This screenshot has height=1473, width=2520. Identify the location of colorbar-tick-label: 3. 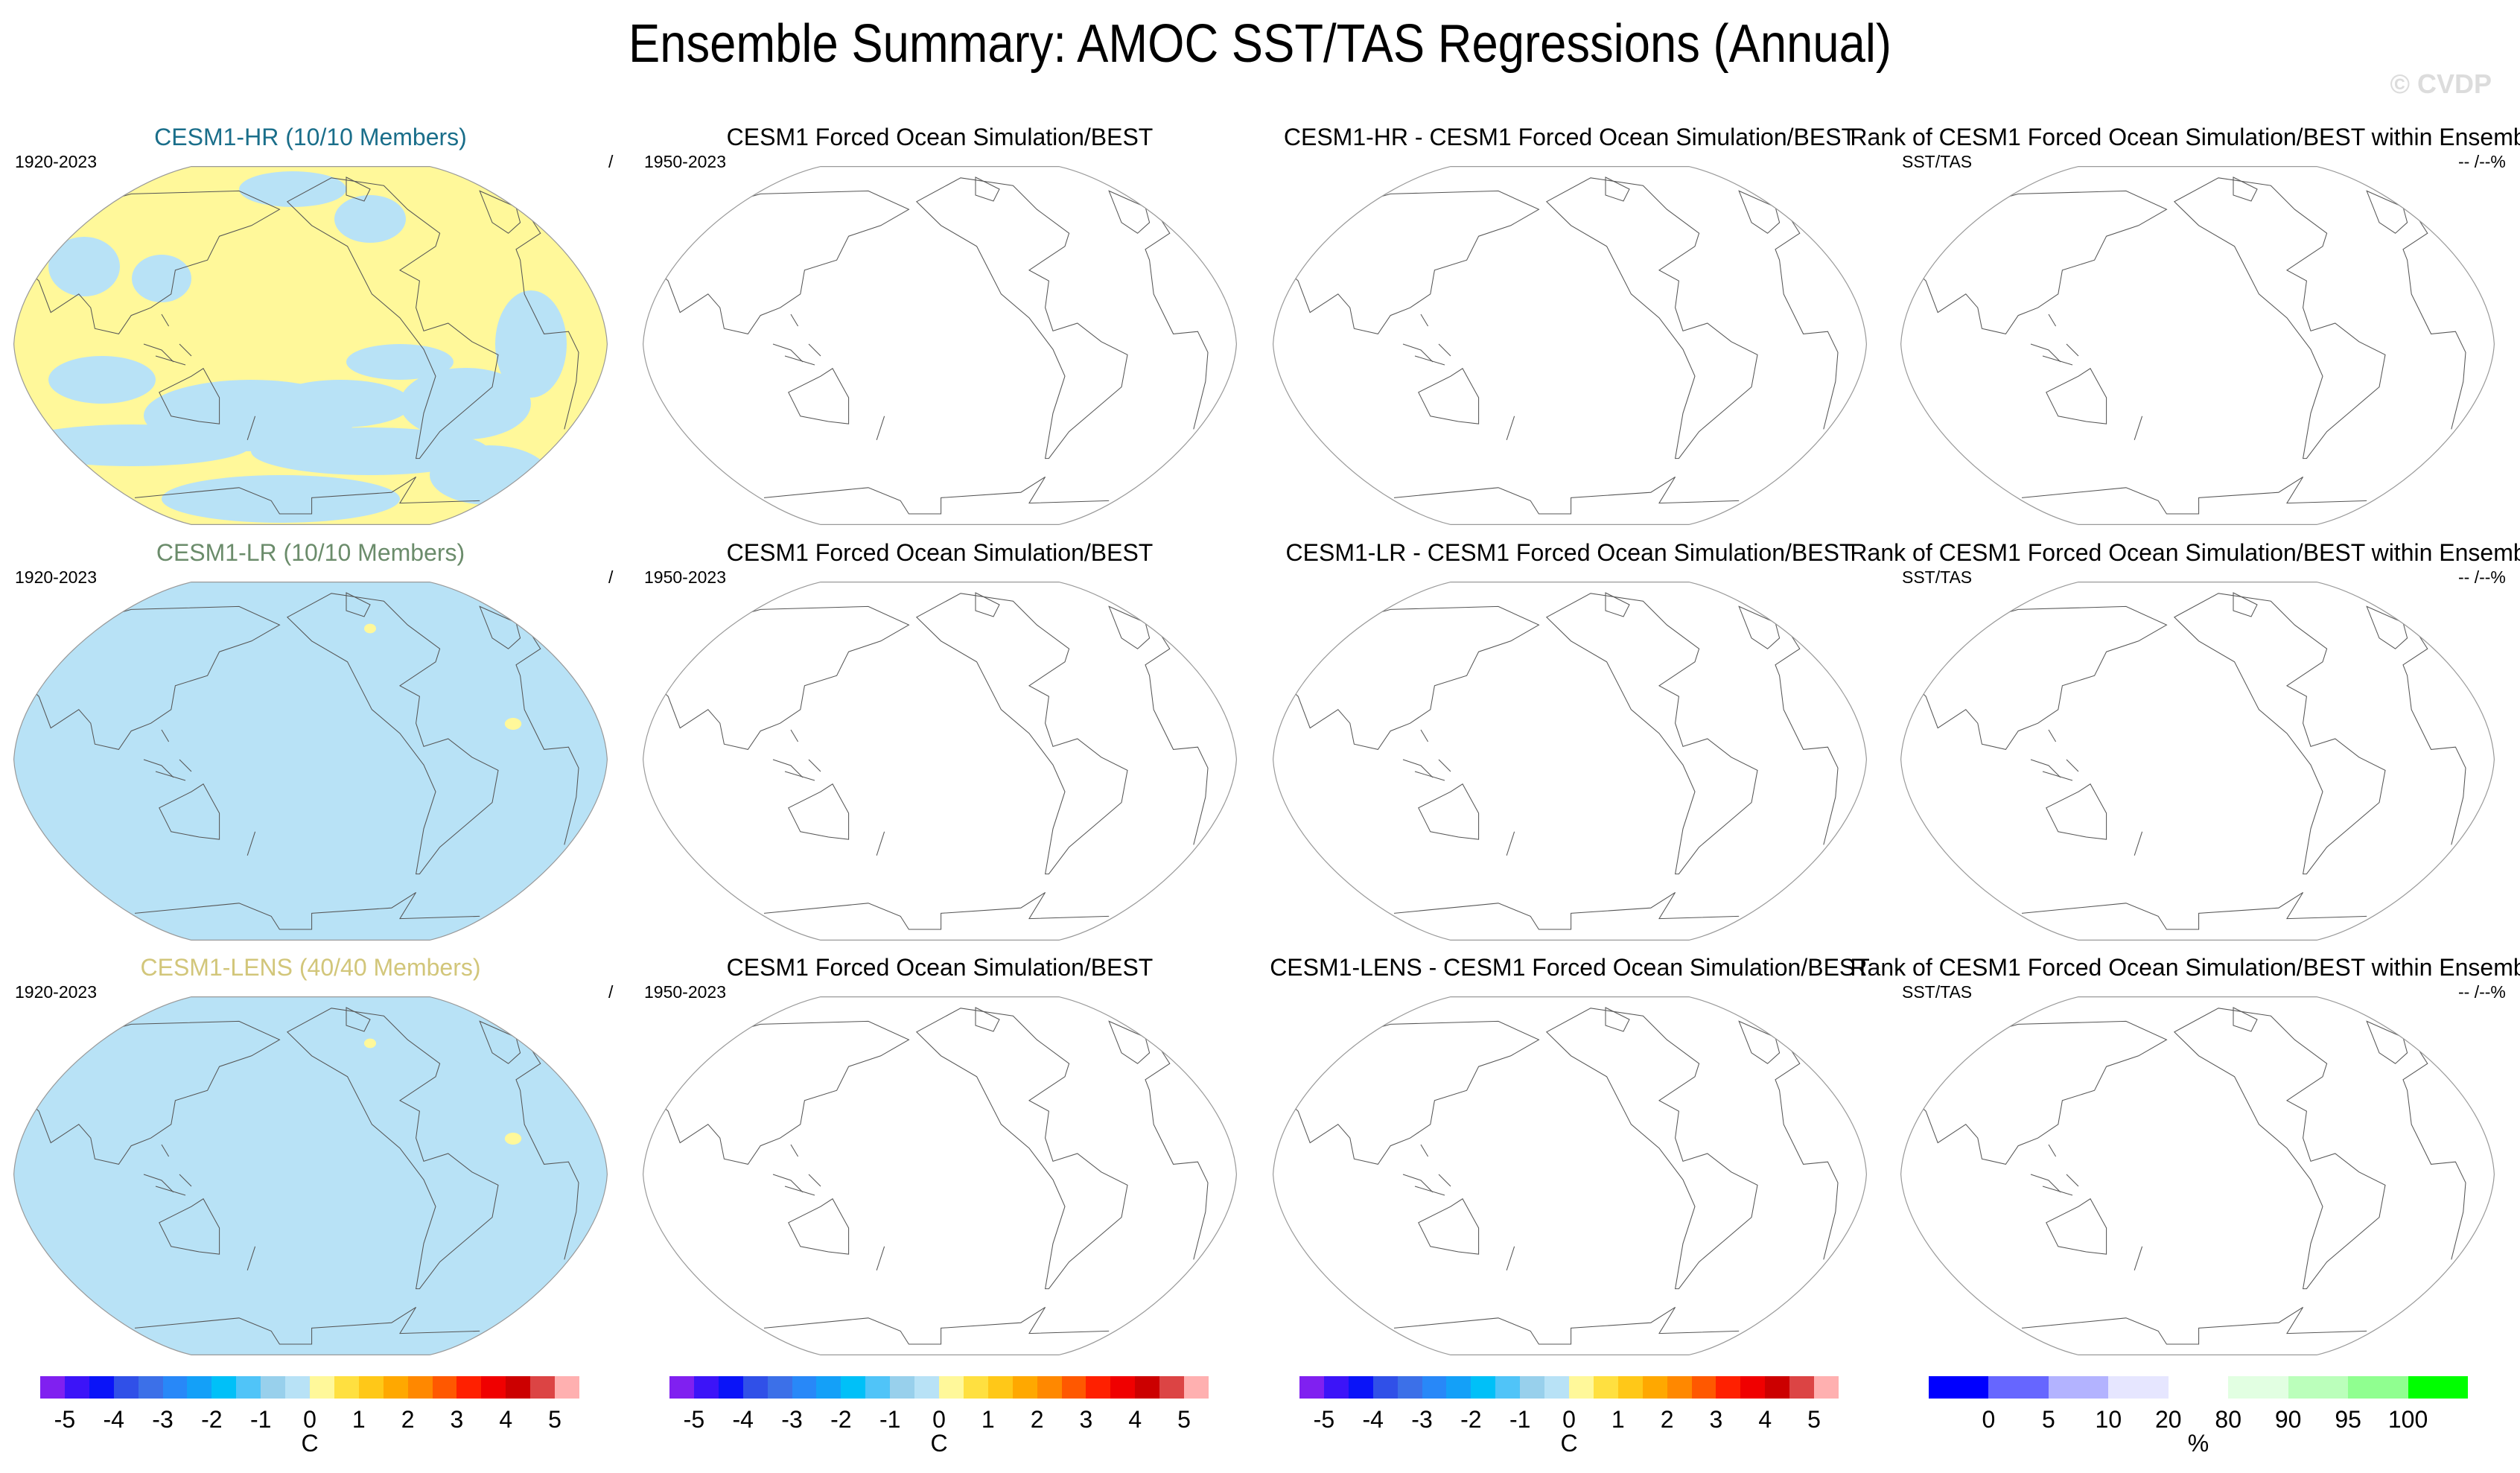
(1716, 1419).